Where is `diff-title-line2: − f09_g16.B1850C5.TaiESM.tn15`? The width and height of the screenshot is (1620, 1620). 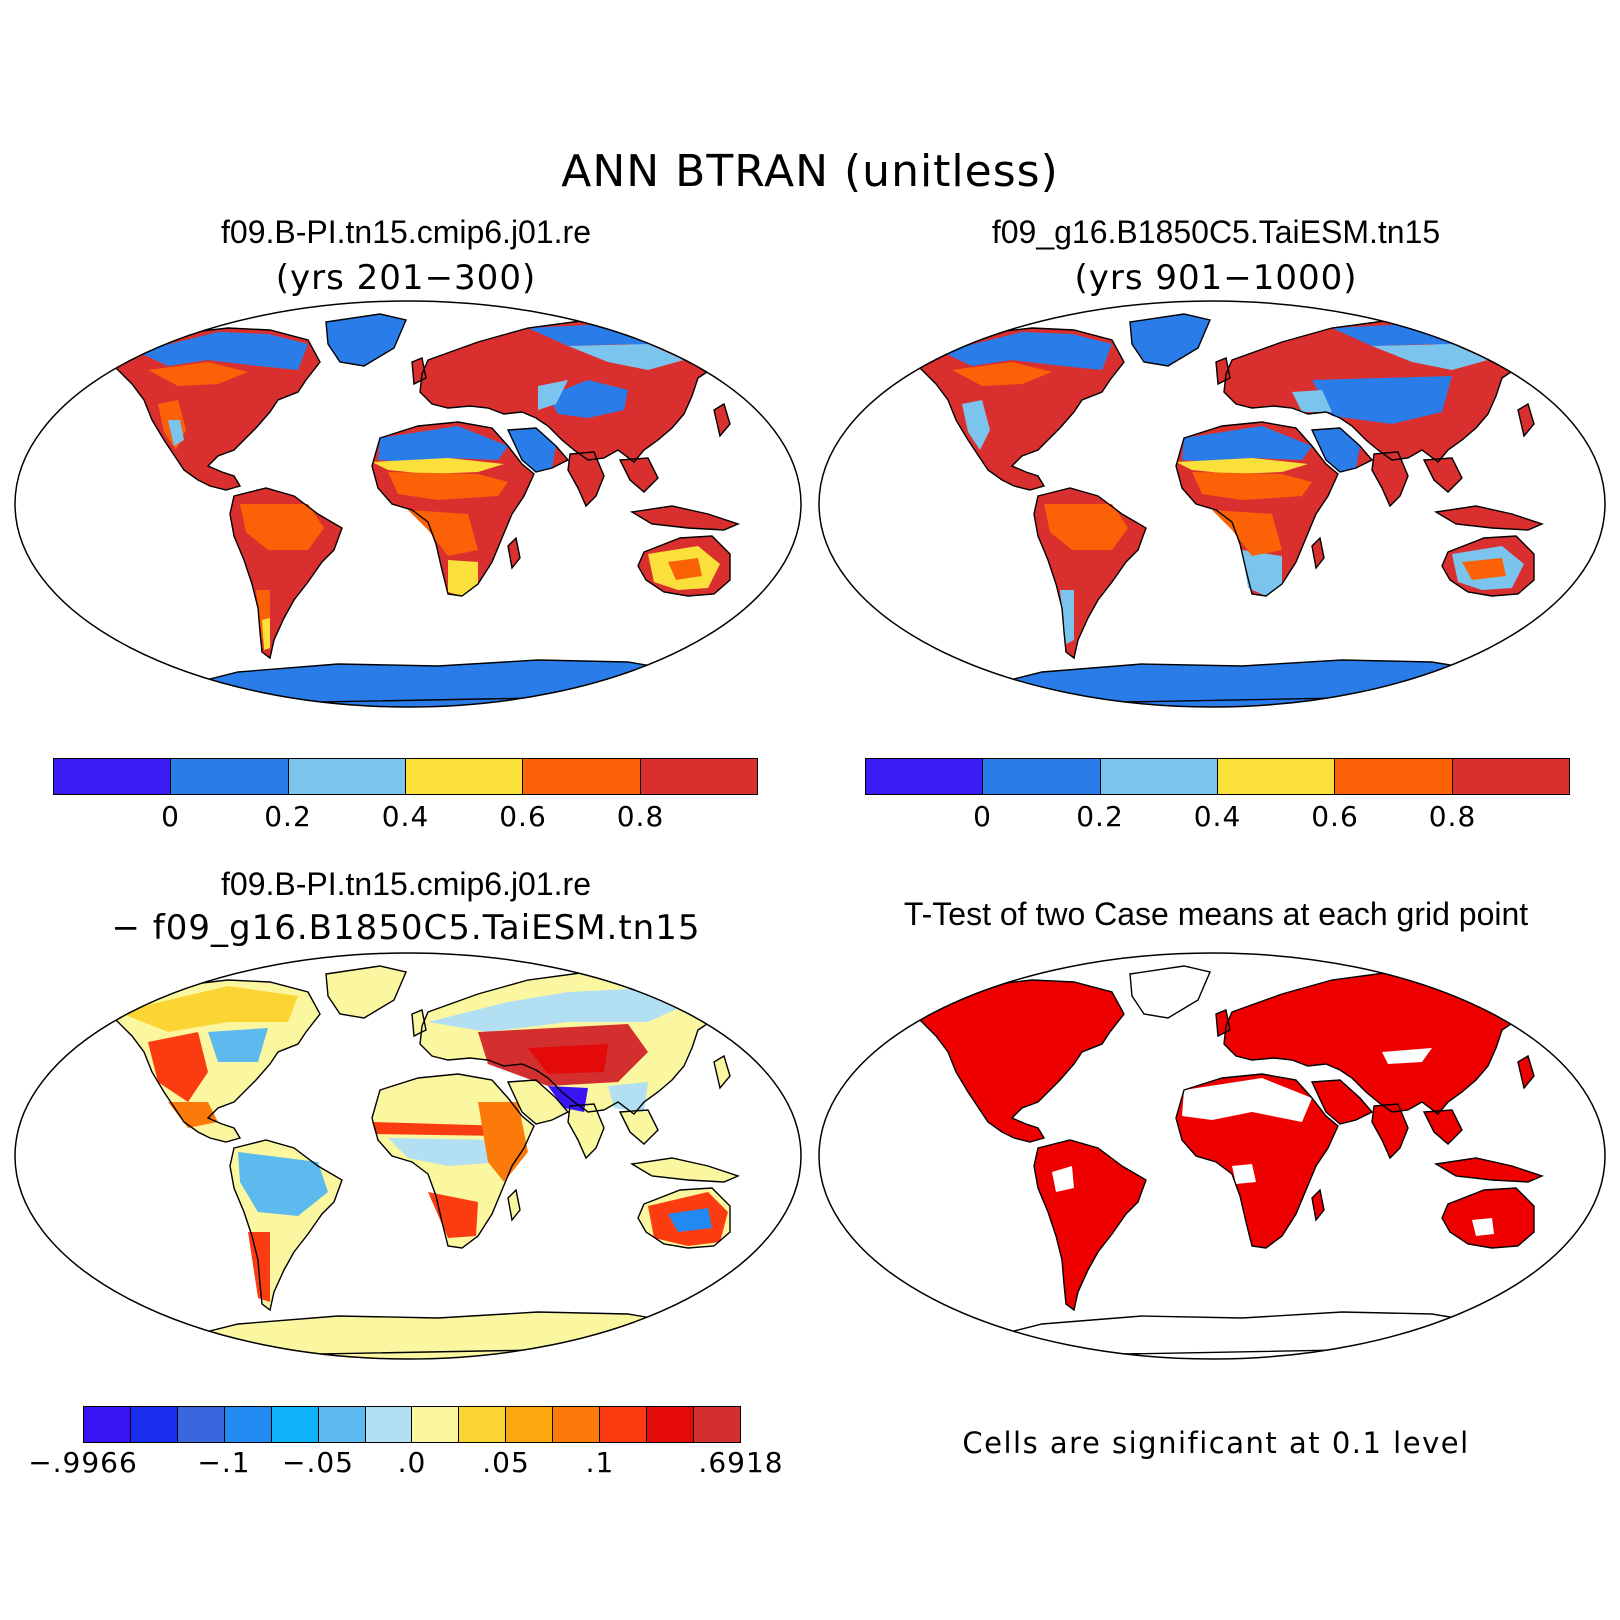 diff-title-line2: − f09_g16.B1850C5.TaiESM.tn15 is located at coordinates (406, 928).